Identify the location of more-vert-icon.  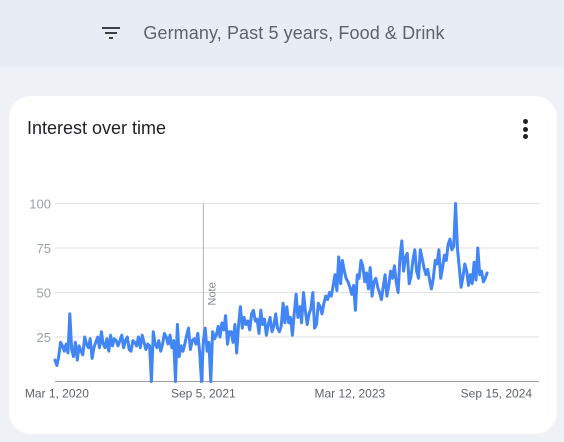
(525, 129).